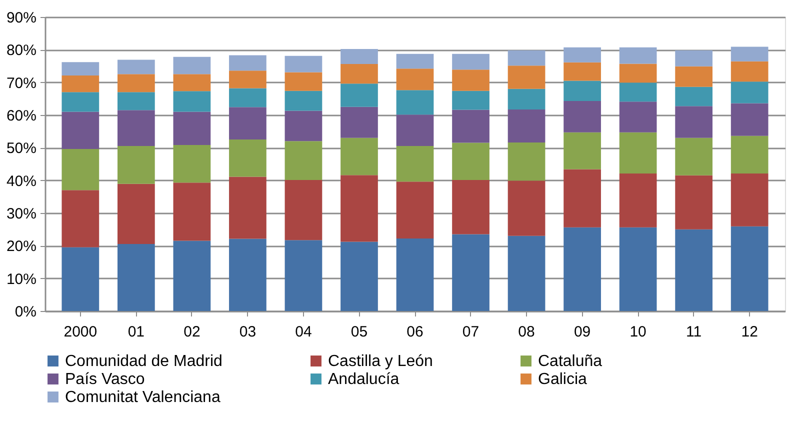  Describe the element at coordinates (21, 279) in the screenshot. I see `y-tick-label: 10%` at that location.